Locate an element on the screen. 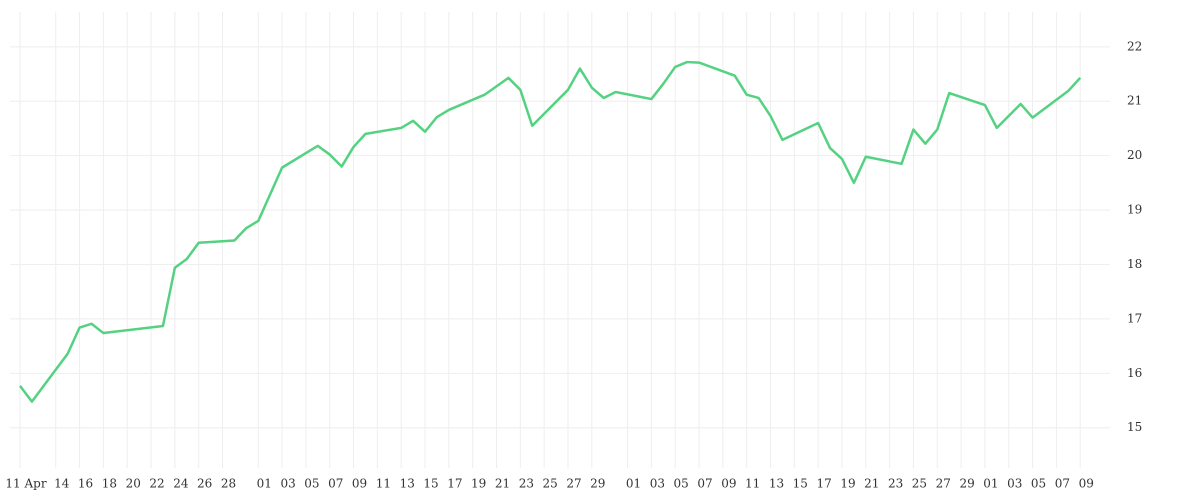 The width and height of the screenshot is (1200, 500). x-tick-label: 24 is located at coordinates (181, 484).